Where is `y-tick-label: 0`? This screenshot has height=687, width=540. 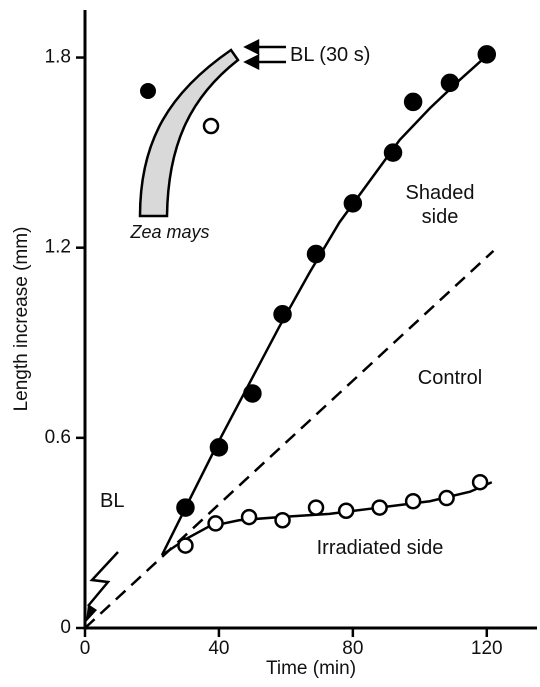 y-tick-label: 0 is located at coordinates (65, 627).